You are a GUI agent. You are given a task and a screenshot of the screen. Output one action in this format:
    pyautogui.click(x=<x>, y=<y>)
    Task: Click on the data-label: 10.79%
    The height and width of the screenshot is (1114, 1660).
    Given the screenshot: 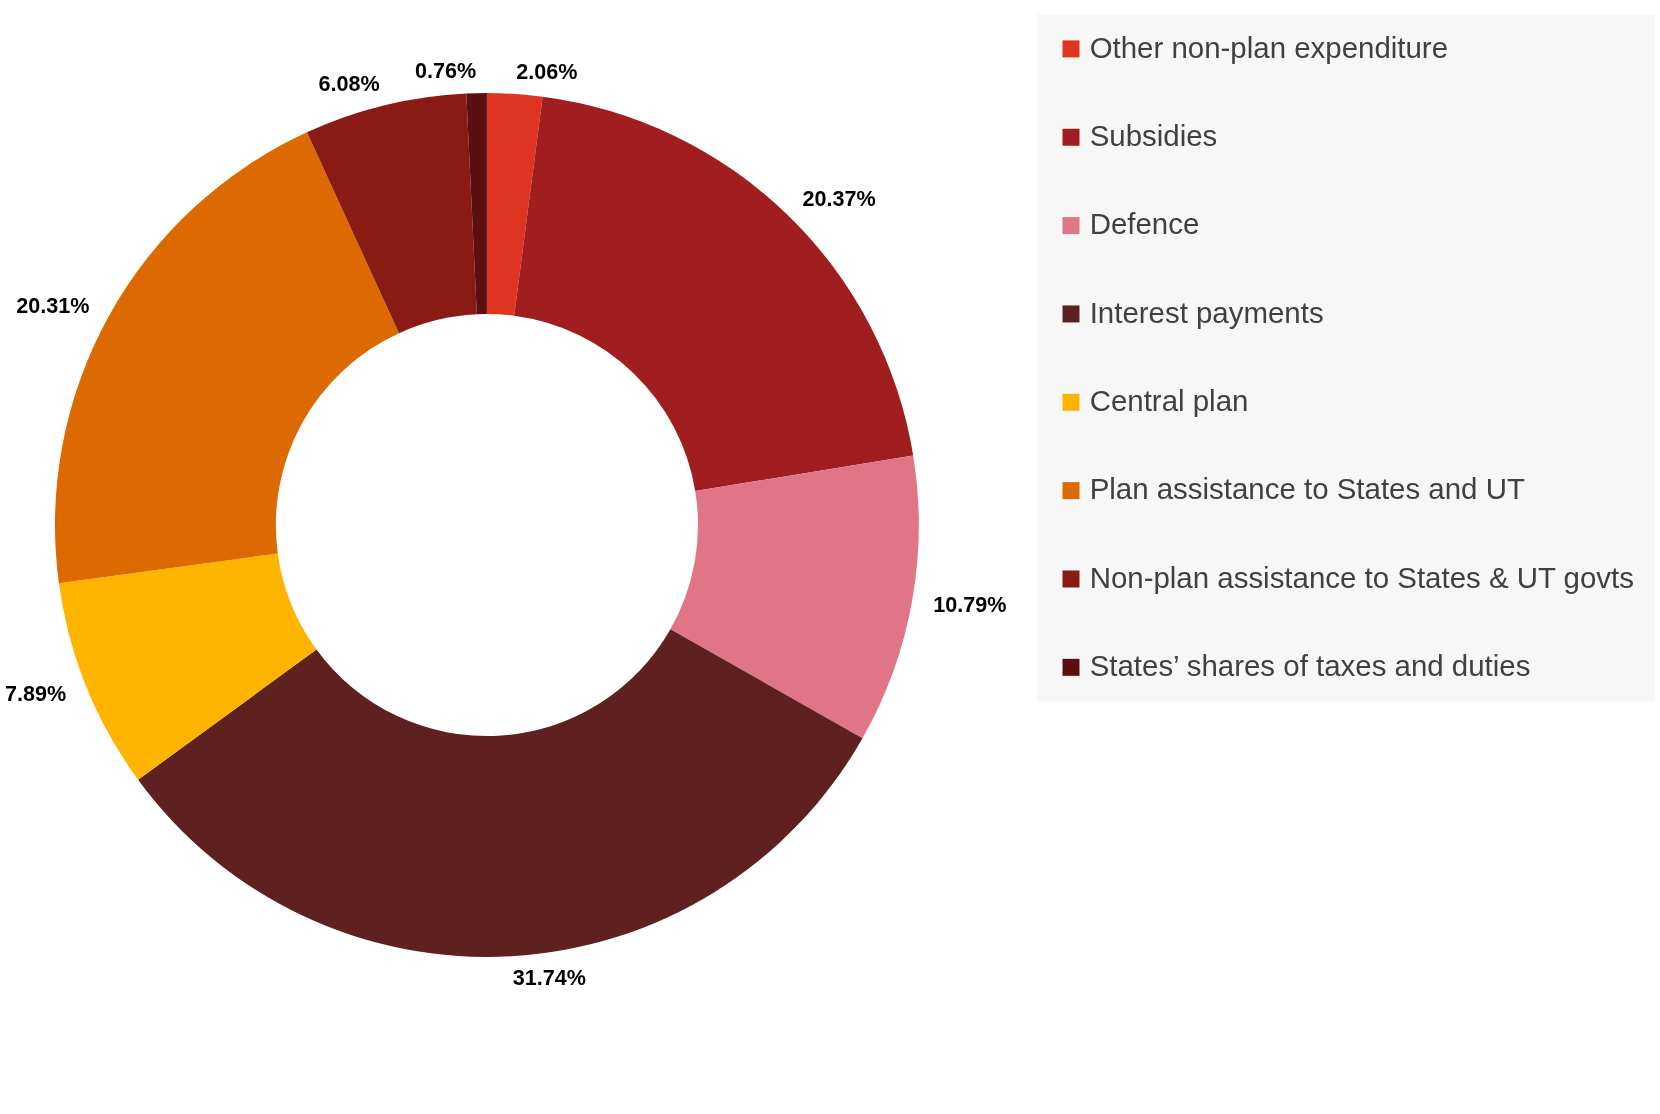 What is the action you would take?
    pyautogui.click(x=970, y=604)
    